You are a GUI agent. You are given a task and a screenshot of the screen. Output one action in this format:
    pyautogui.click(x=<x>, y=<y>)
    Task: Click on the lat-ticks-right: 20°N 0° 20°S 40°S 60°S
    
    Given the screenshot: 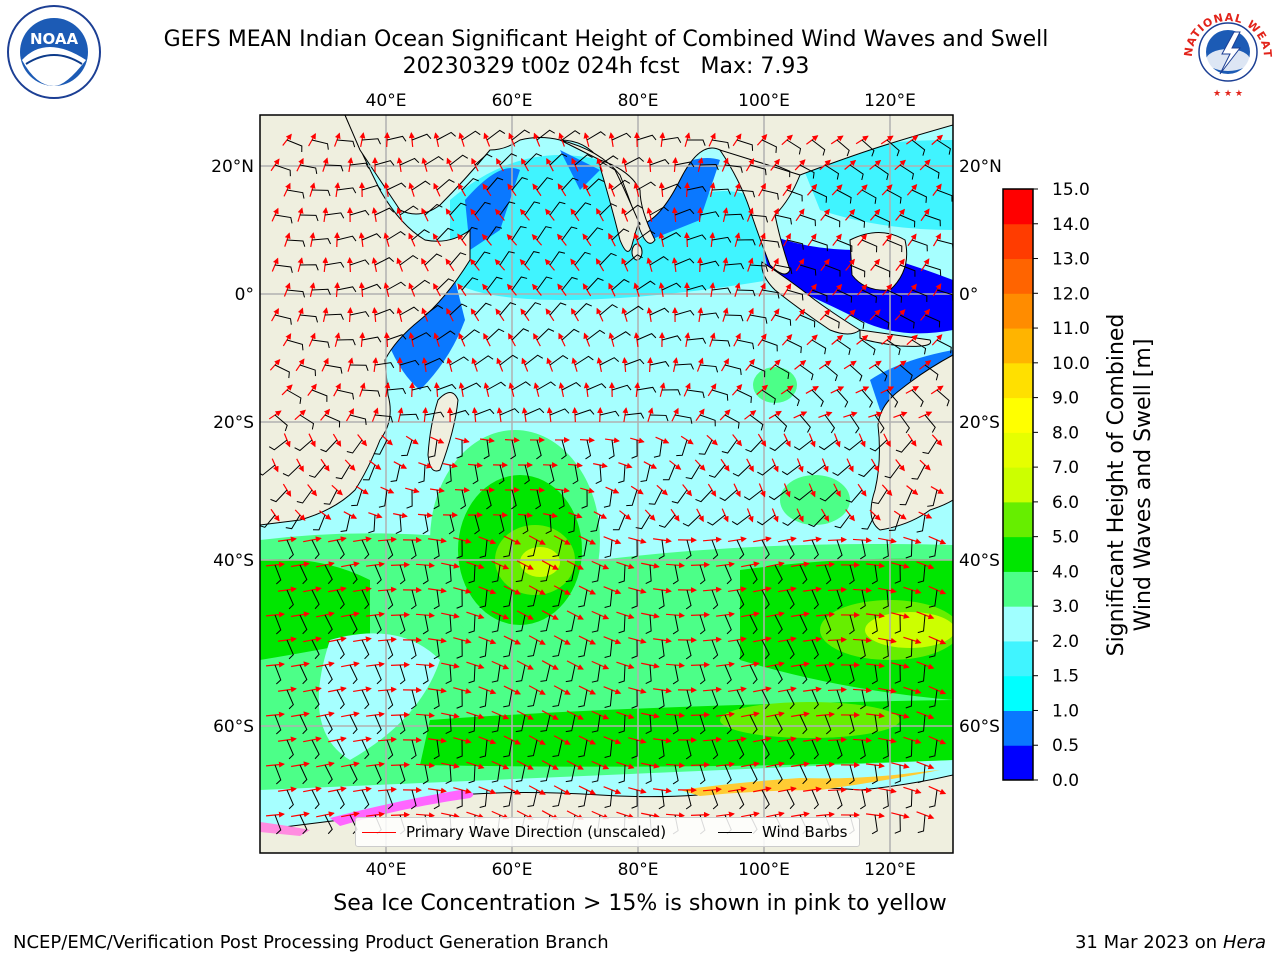 What is the action you would take?
    pyautogui.click(x=980, y=447)
    